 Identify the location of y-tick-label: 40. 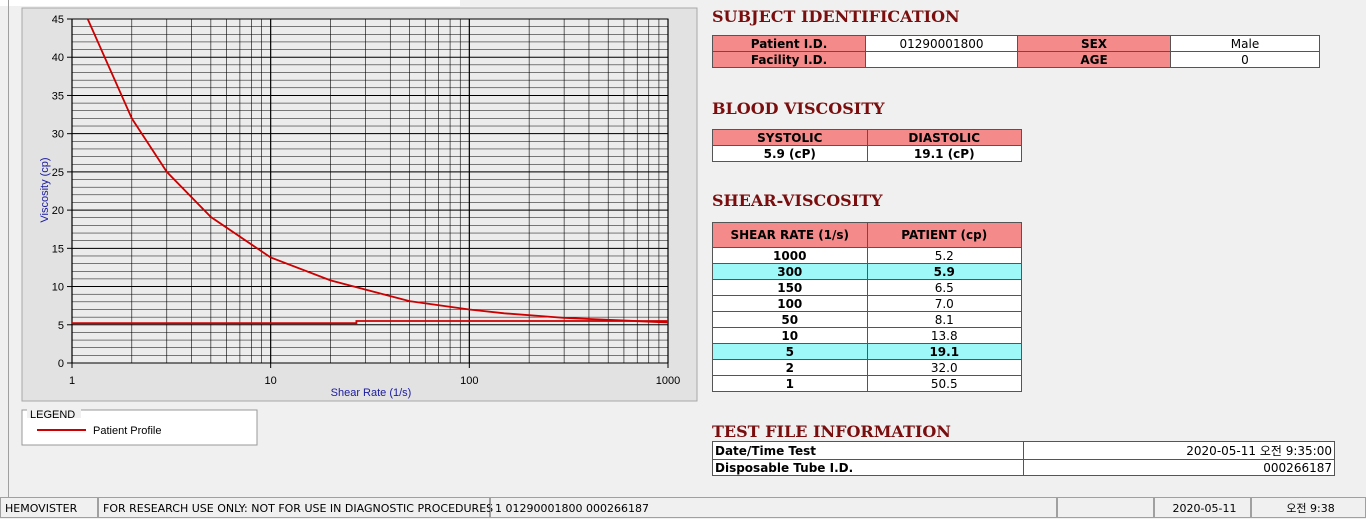
(58, 58).